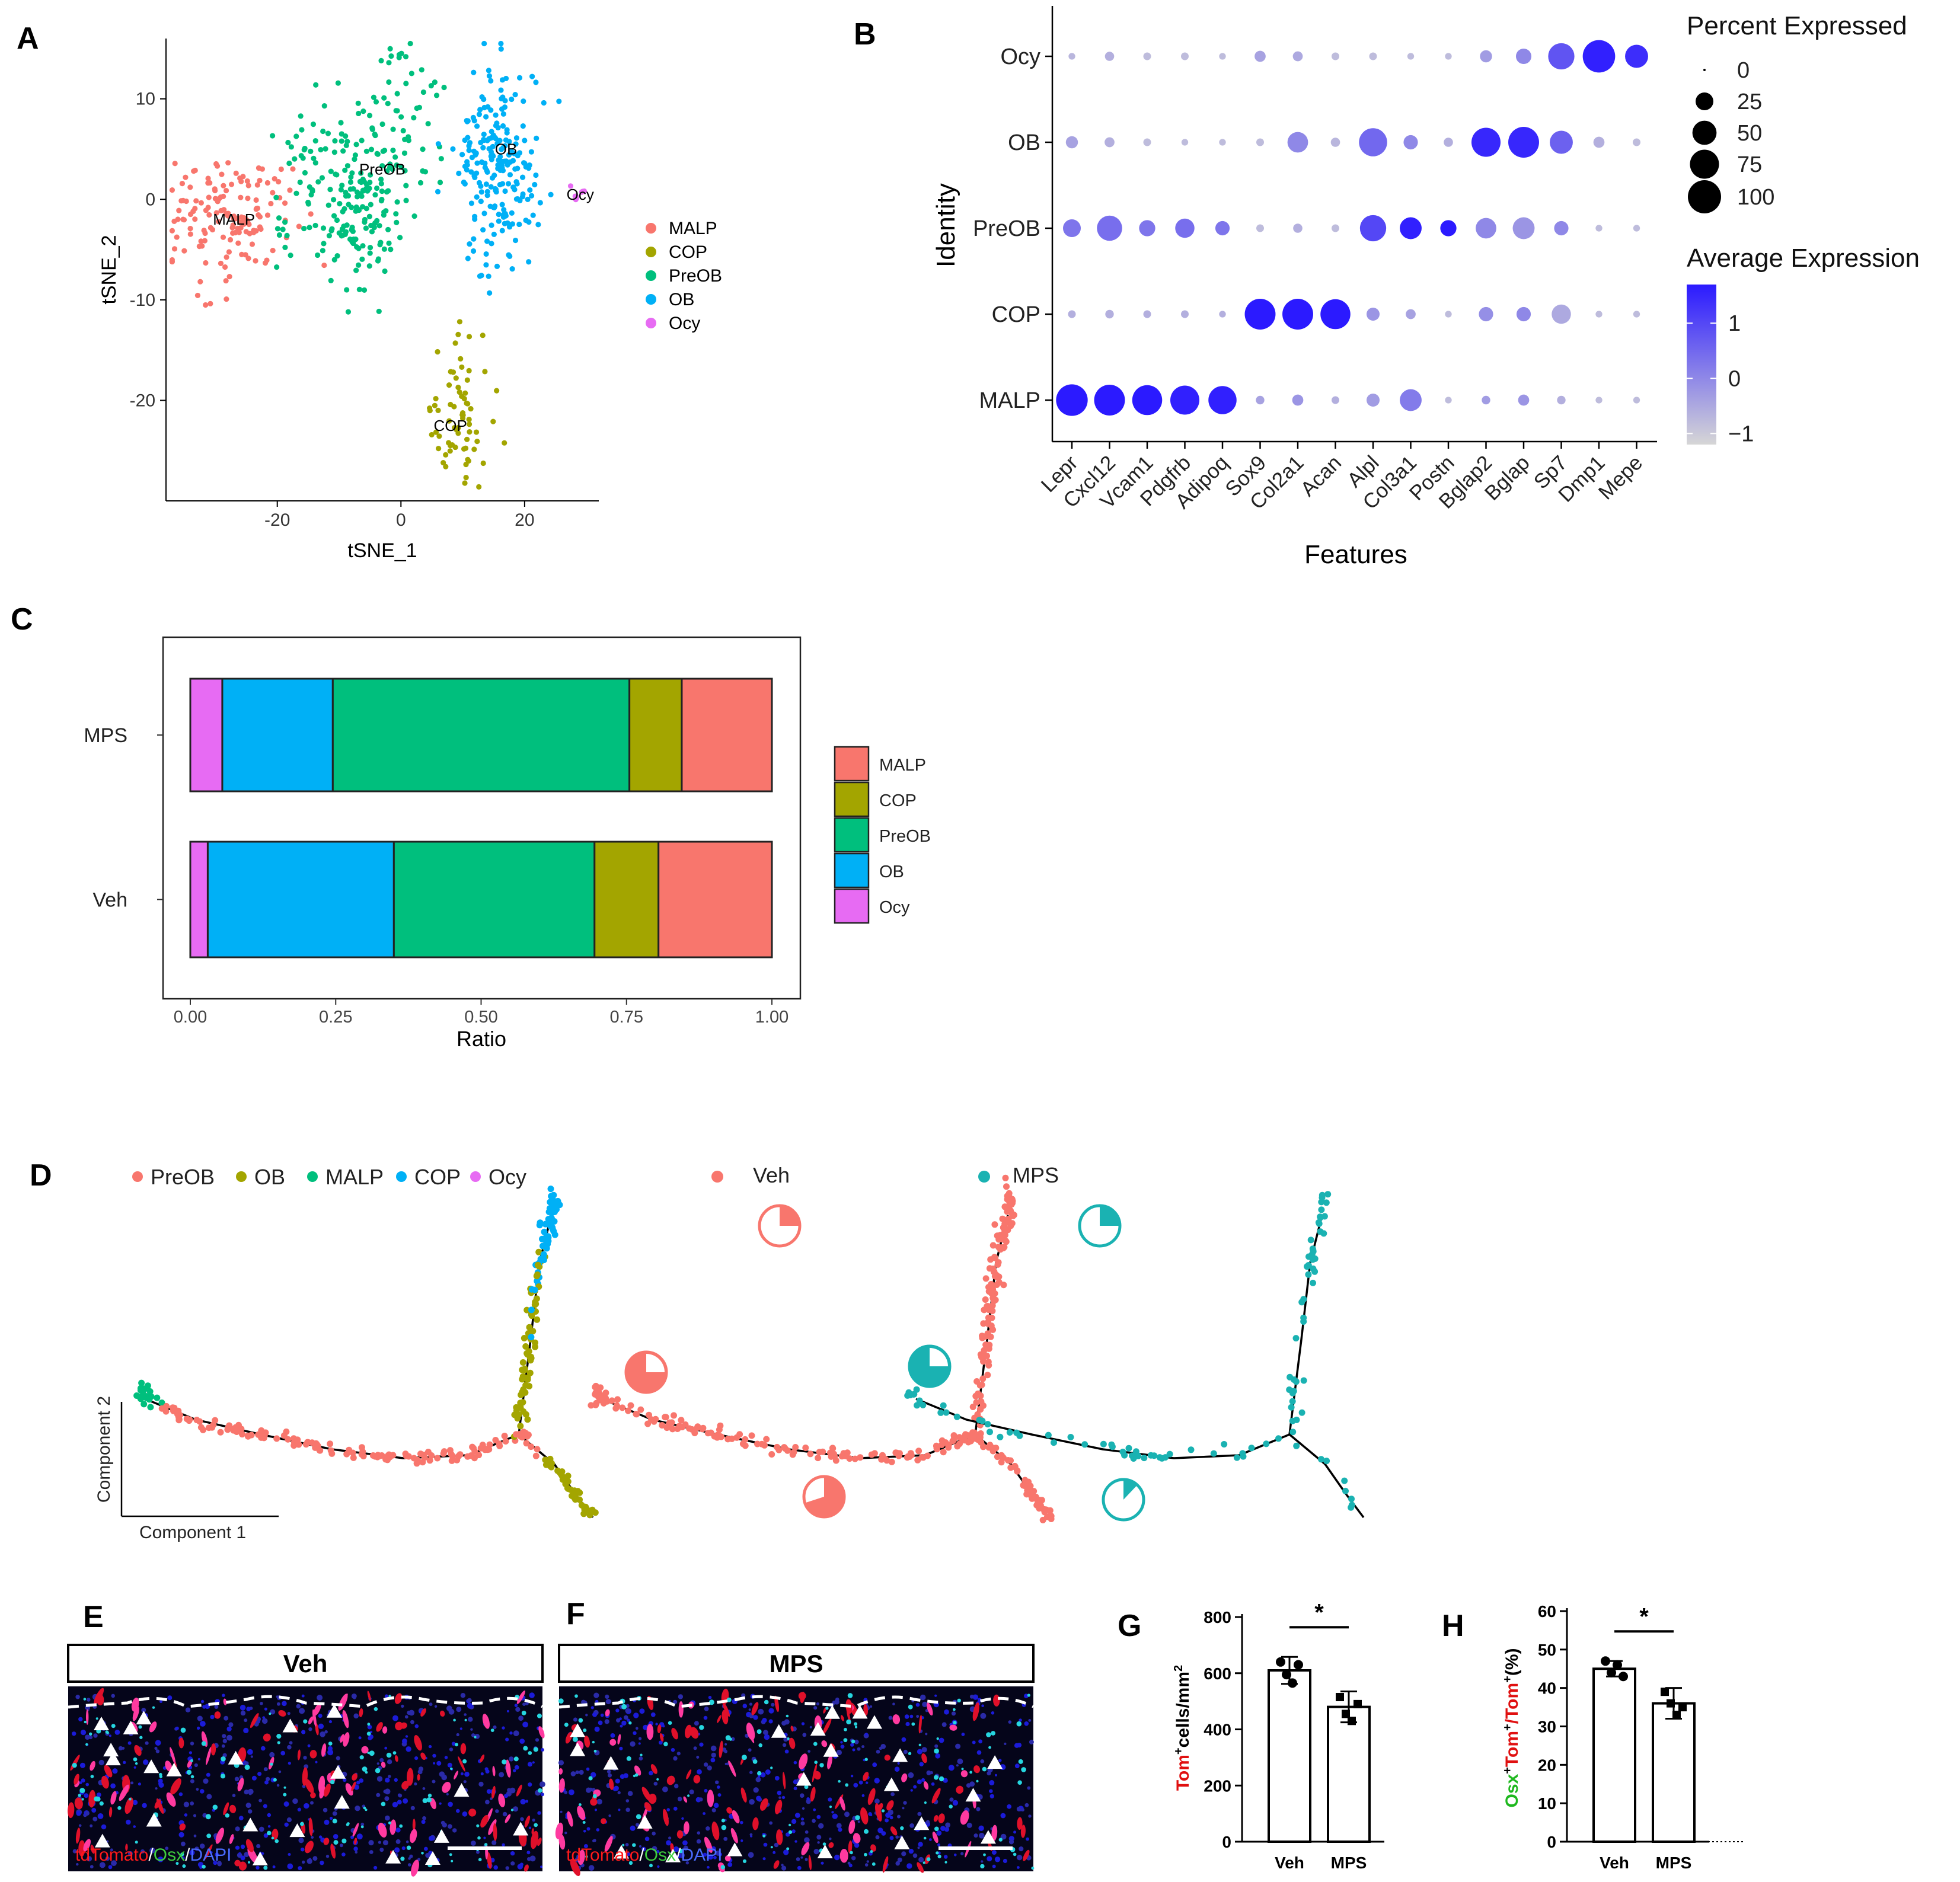 The height and width of the screenshot is (1882, 1960). Describe the element at coordinates (1704, 101) in the screenshot. I see `size-legend-dot` at that location.